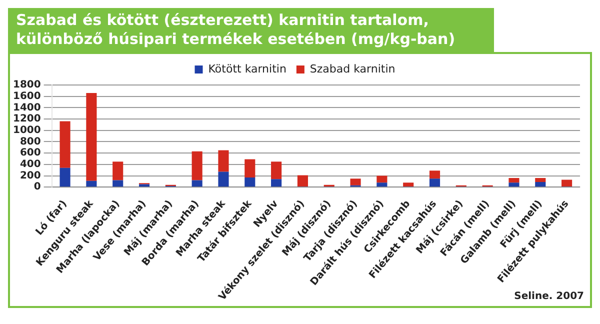 The width and height of the screenshot is (600, 324). Describe the element at coordinates (26, 119) in the screenshot. I see `y-tick-label: 1200` at that location.